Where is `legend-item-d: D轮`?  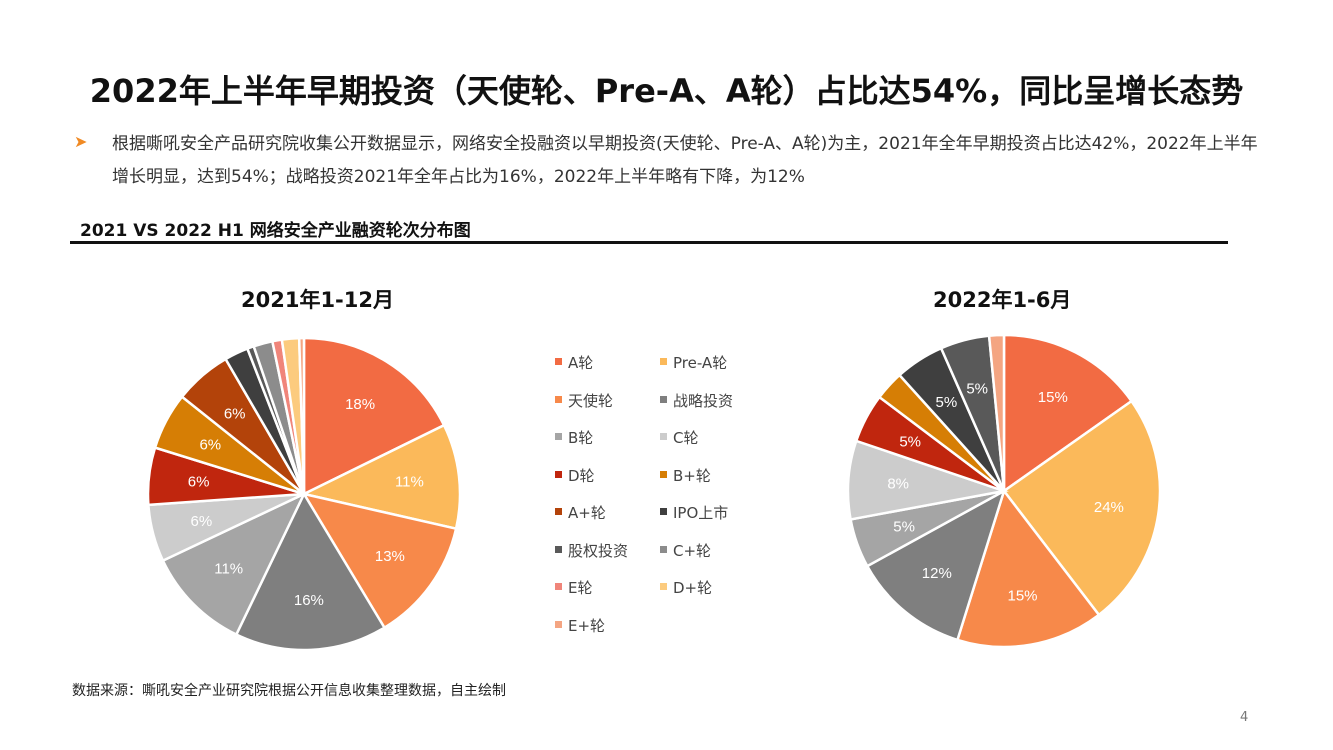
legend-item-d: D轮 is located at coordinates (575, 475).